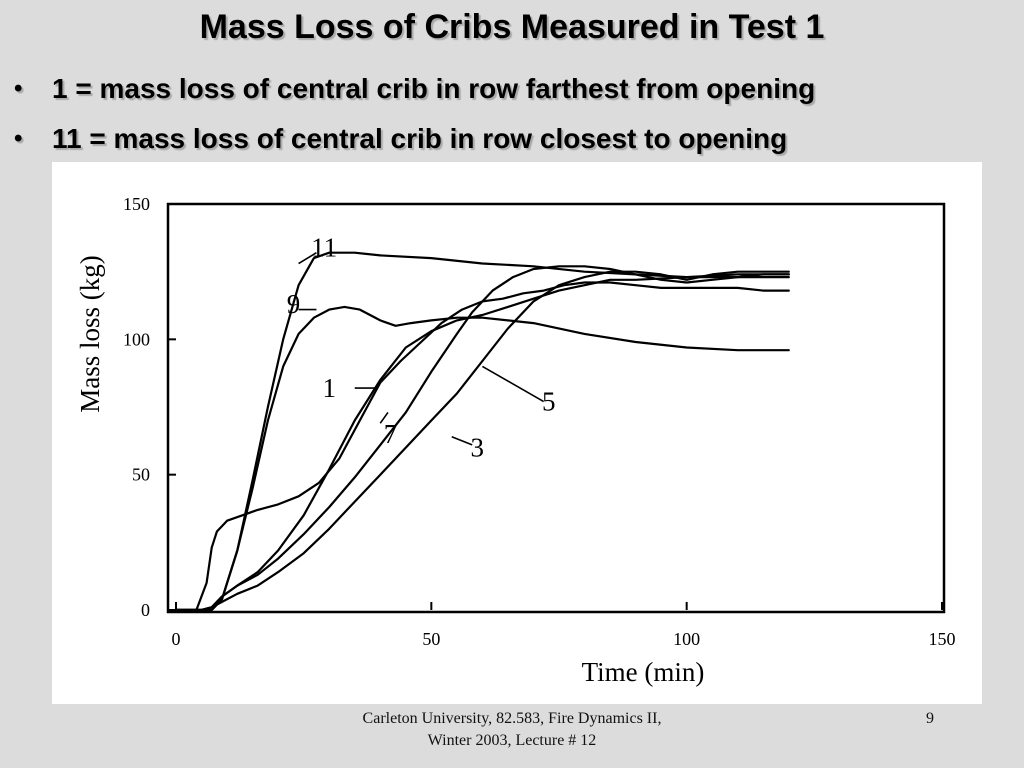 This screenshot has height=768, width=1024. Describe the element at coordinates (141, 475) in the screenshot. I see `y-tick-label: 50` at that location.